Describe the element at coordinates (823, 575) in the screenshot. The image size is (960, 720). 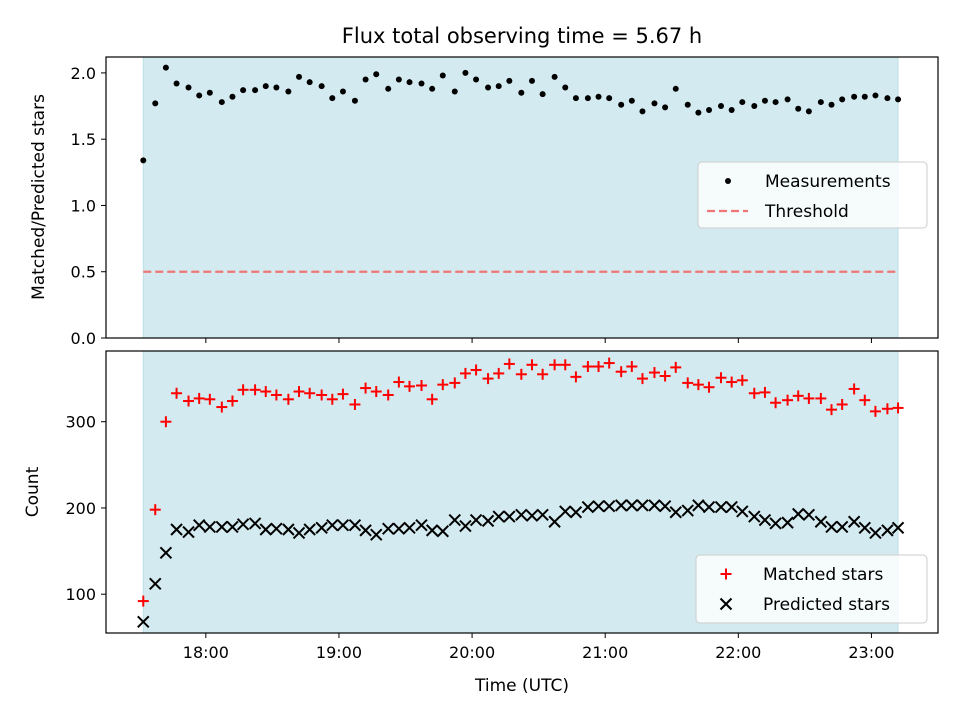
I see `legend-matched-label: Matched stars` at that location.